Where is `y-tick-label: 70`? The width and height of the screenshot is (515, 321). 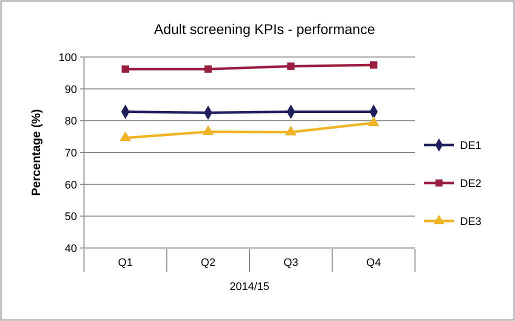 y-tick-label: 70 is located at coordinates (70, 154).